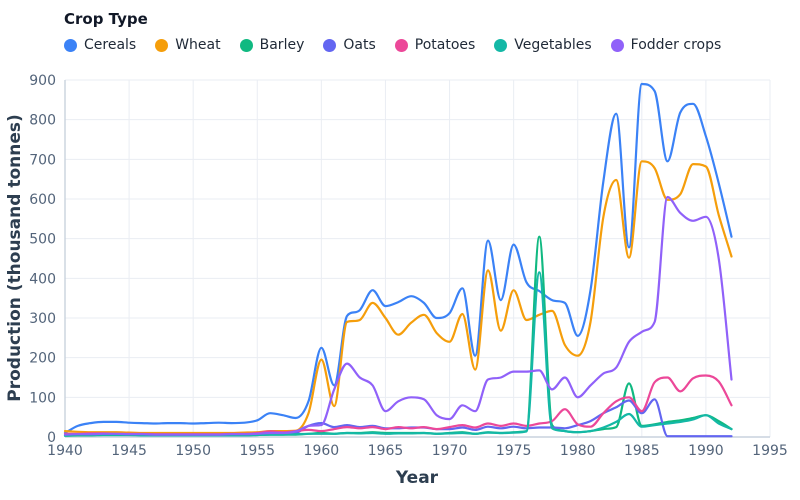 This screenshot has height=500, width=800. I want to click on x-tick-label: 1950, so click(193, 451).